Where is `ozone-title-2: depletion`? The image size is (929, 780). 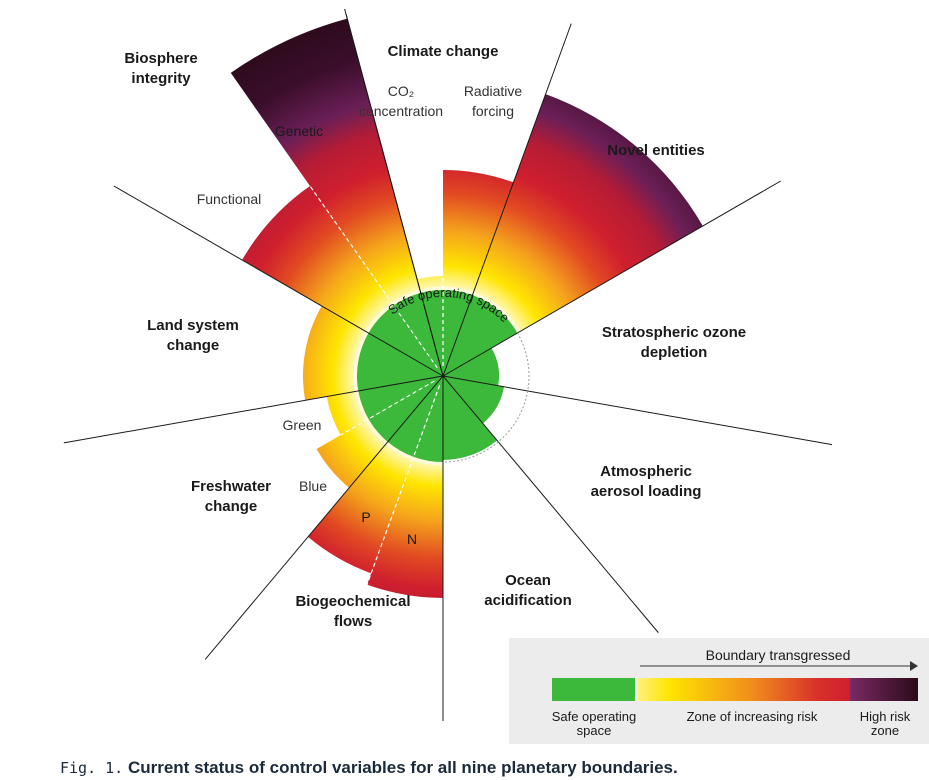 ozone-title-2: depletion is located at coordinates (674, 352).